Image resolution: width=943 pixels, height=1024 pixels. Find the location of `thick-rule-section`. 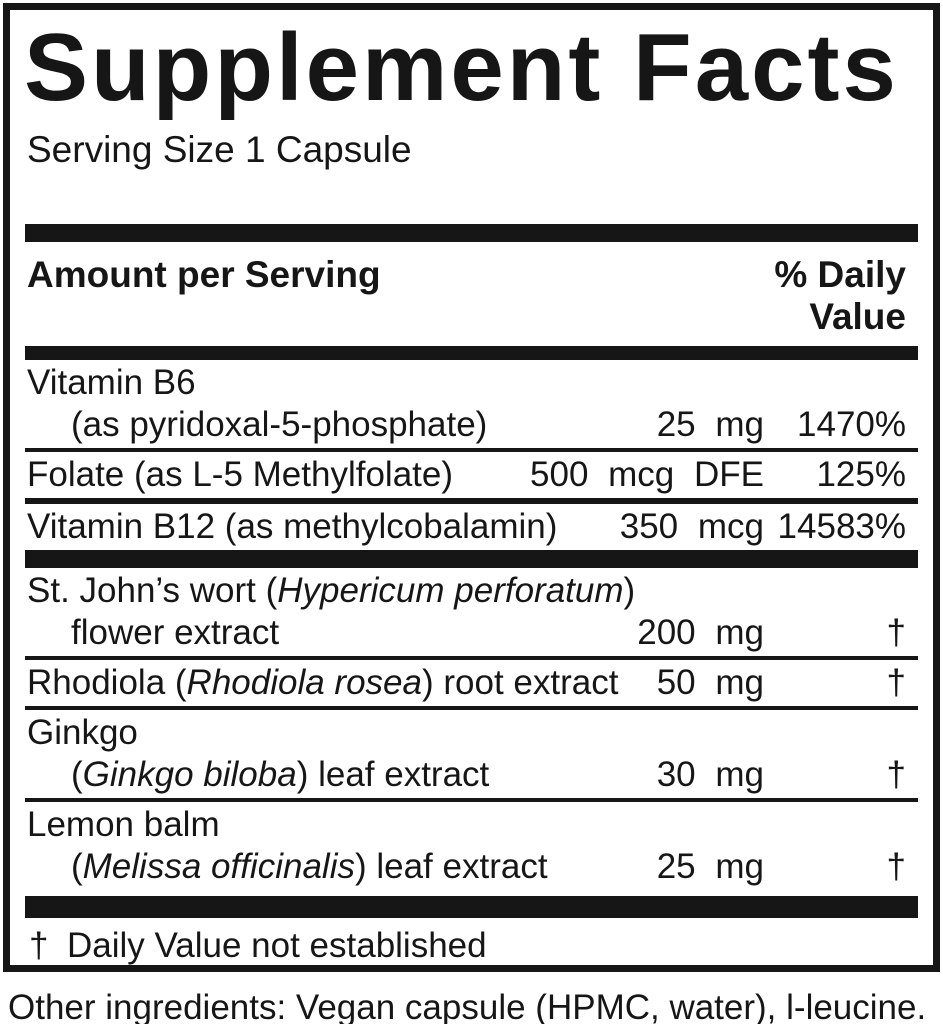

thick-rule-section is located at coordinates (471, 559).